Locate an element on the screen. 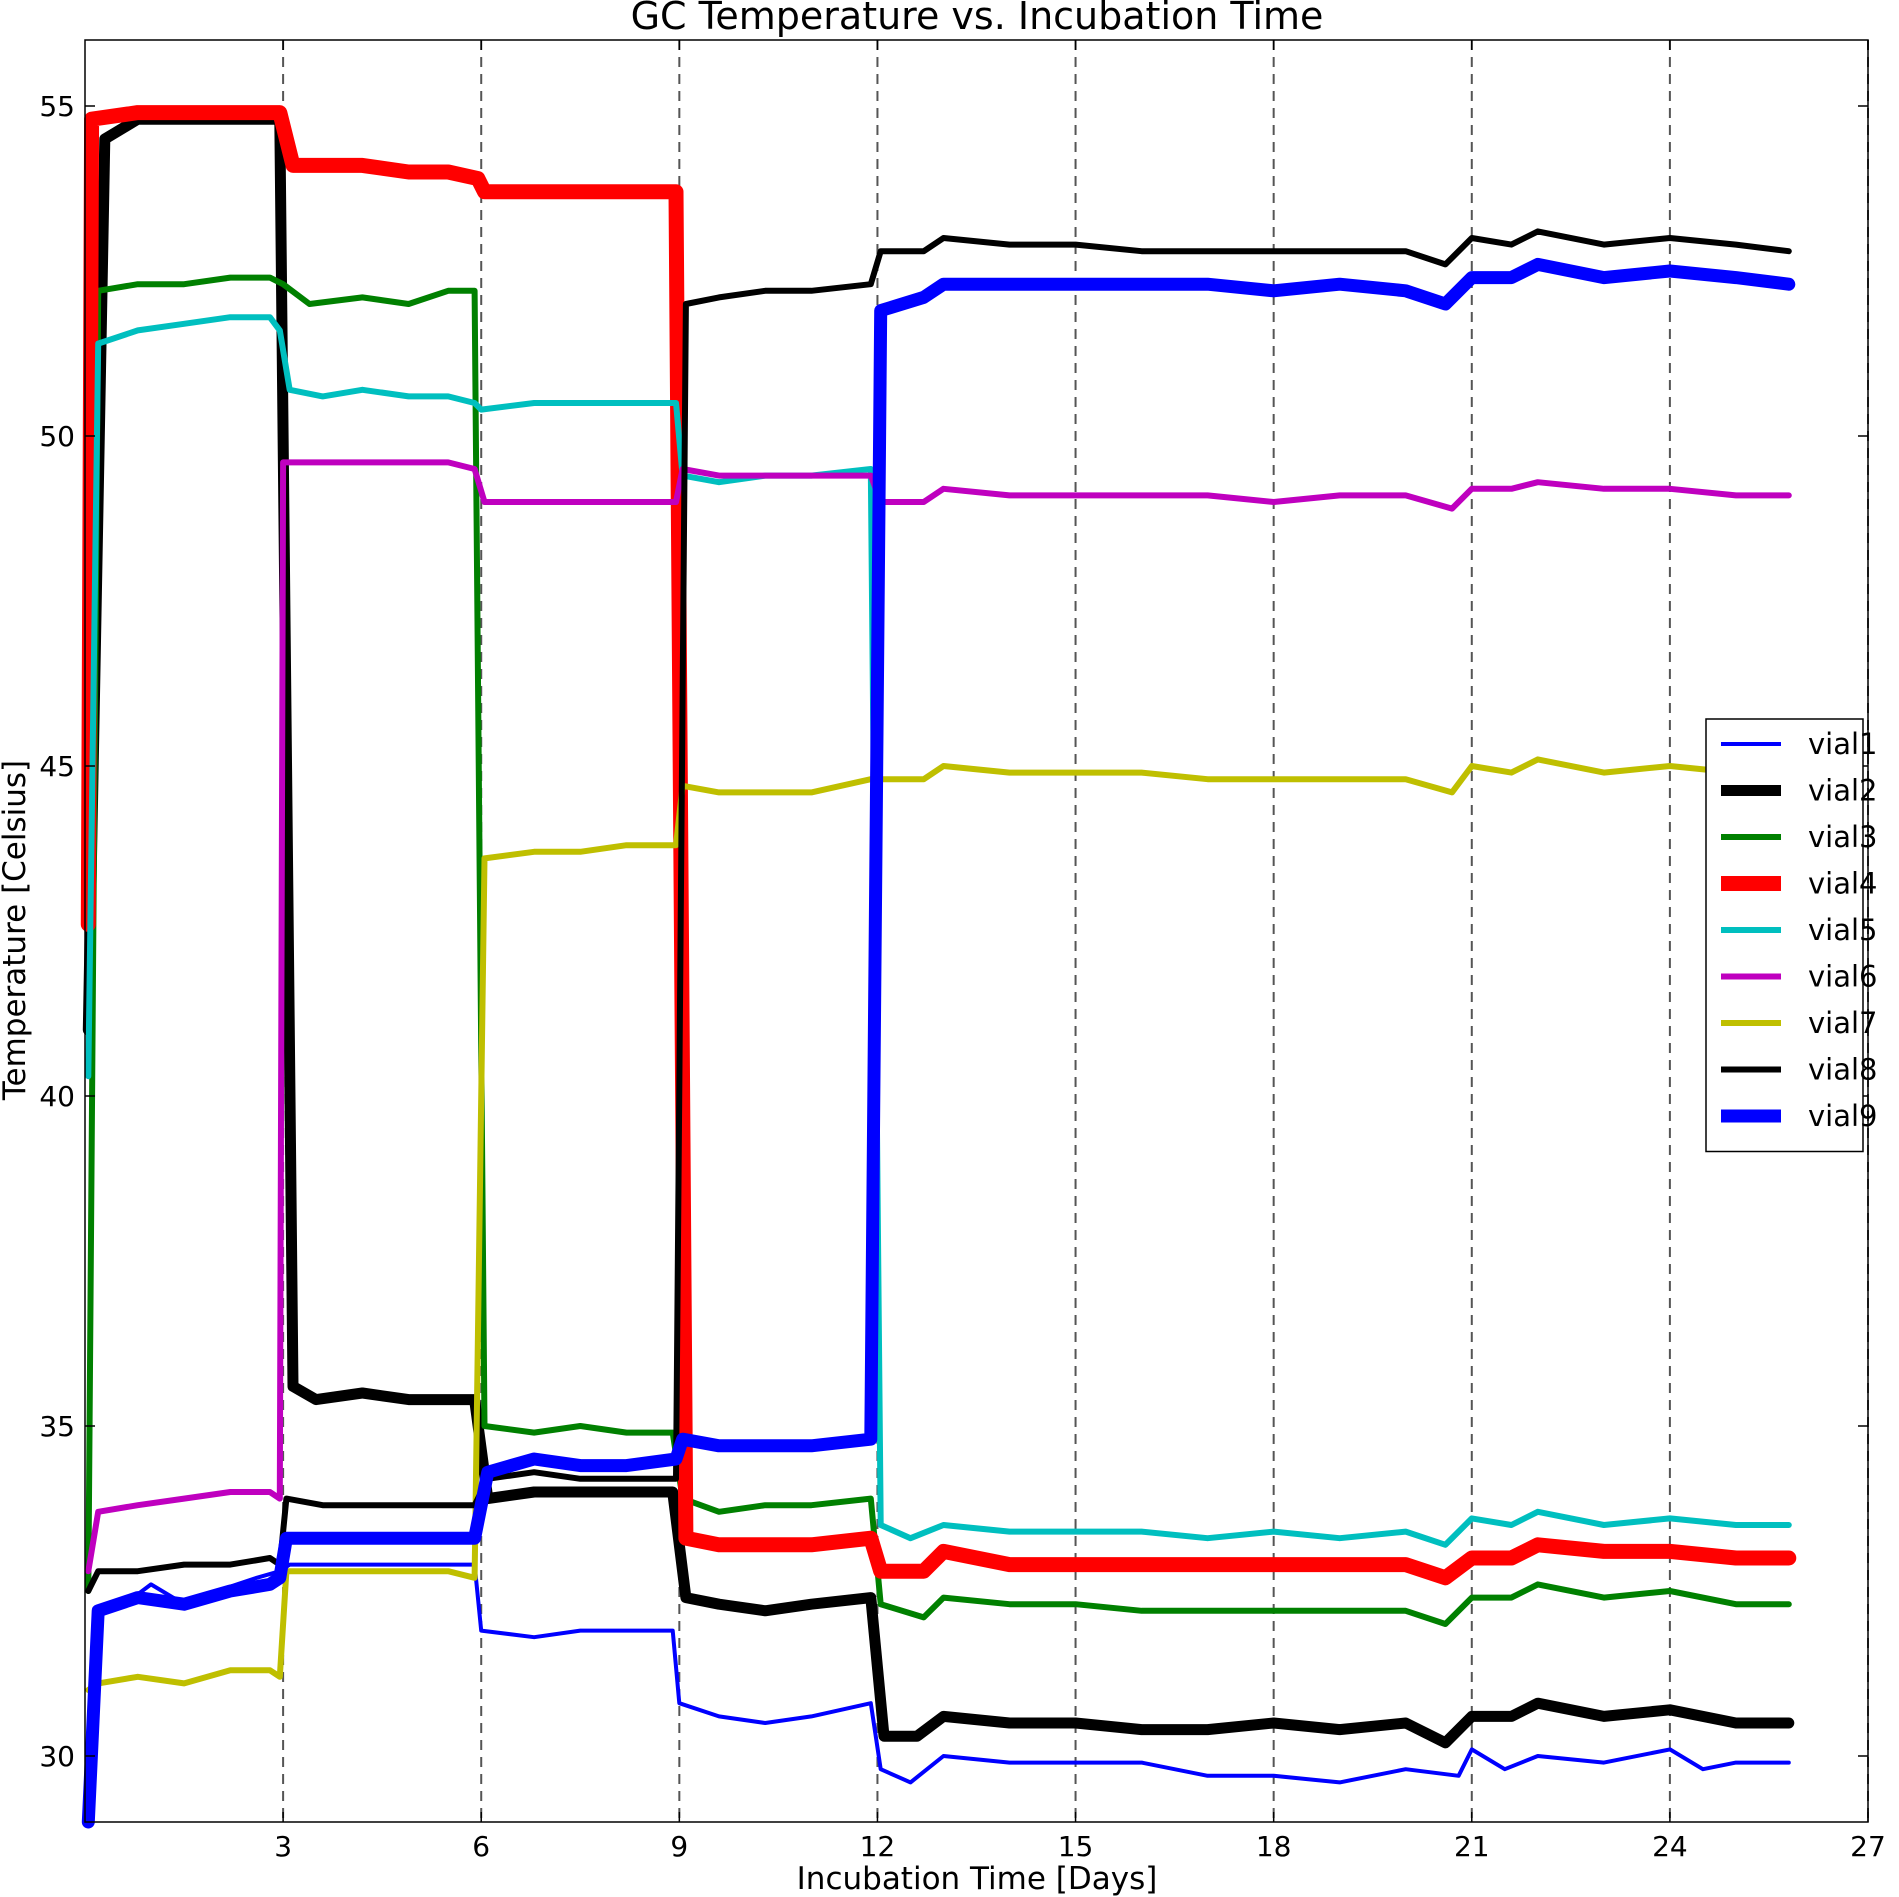  y-tick-label: 50 is located at coordinates (57, 436).